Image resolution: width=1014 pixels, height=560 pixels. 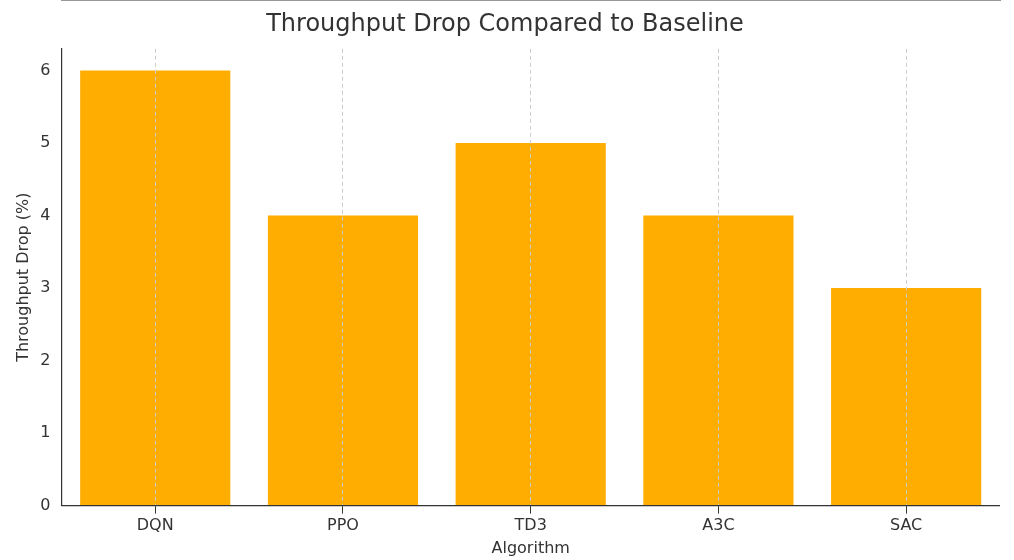 I want to click on y-tick-label: 6, so click(x=45, y=69).